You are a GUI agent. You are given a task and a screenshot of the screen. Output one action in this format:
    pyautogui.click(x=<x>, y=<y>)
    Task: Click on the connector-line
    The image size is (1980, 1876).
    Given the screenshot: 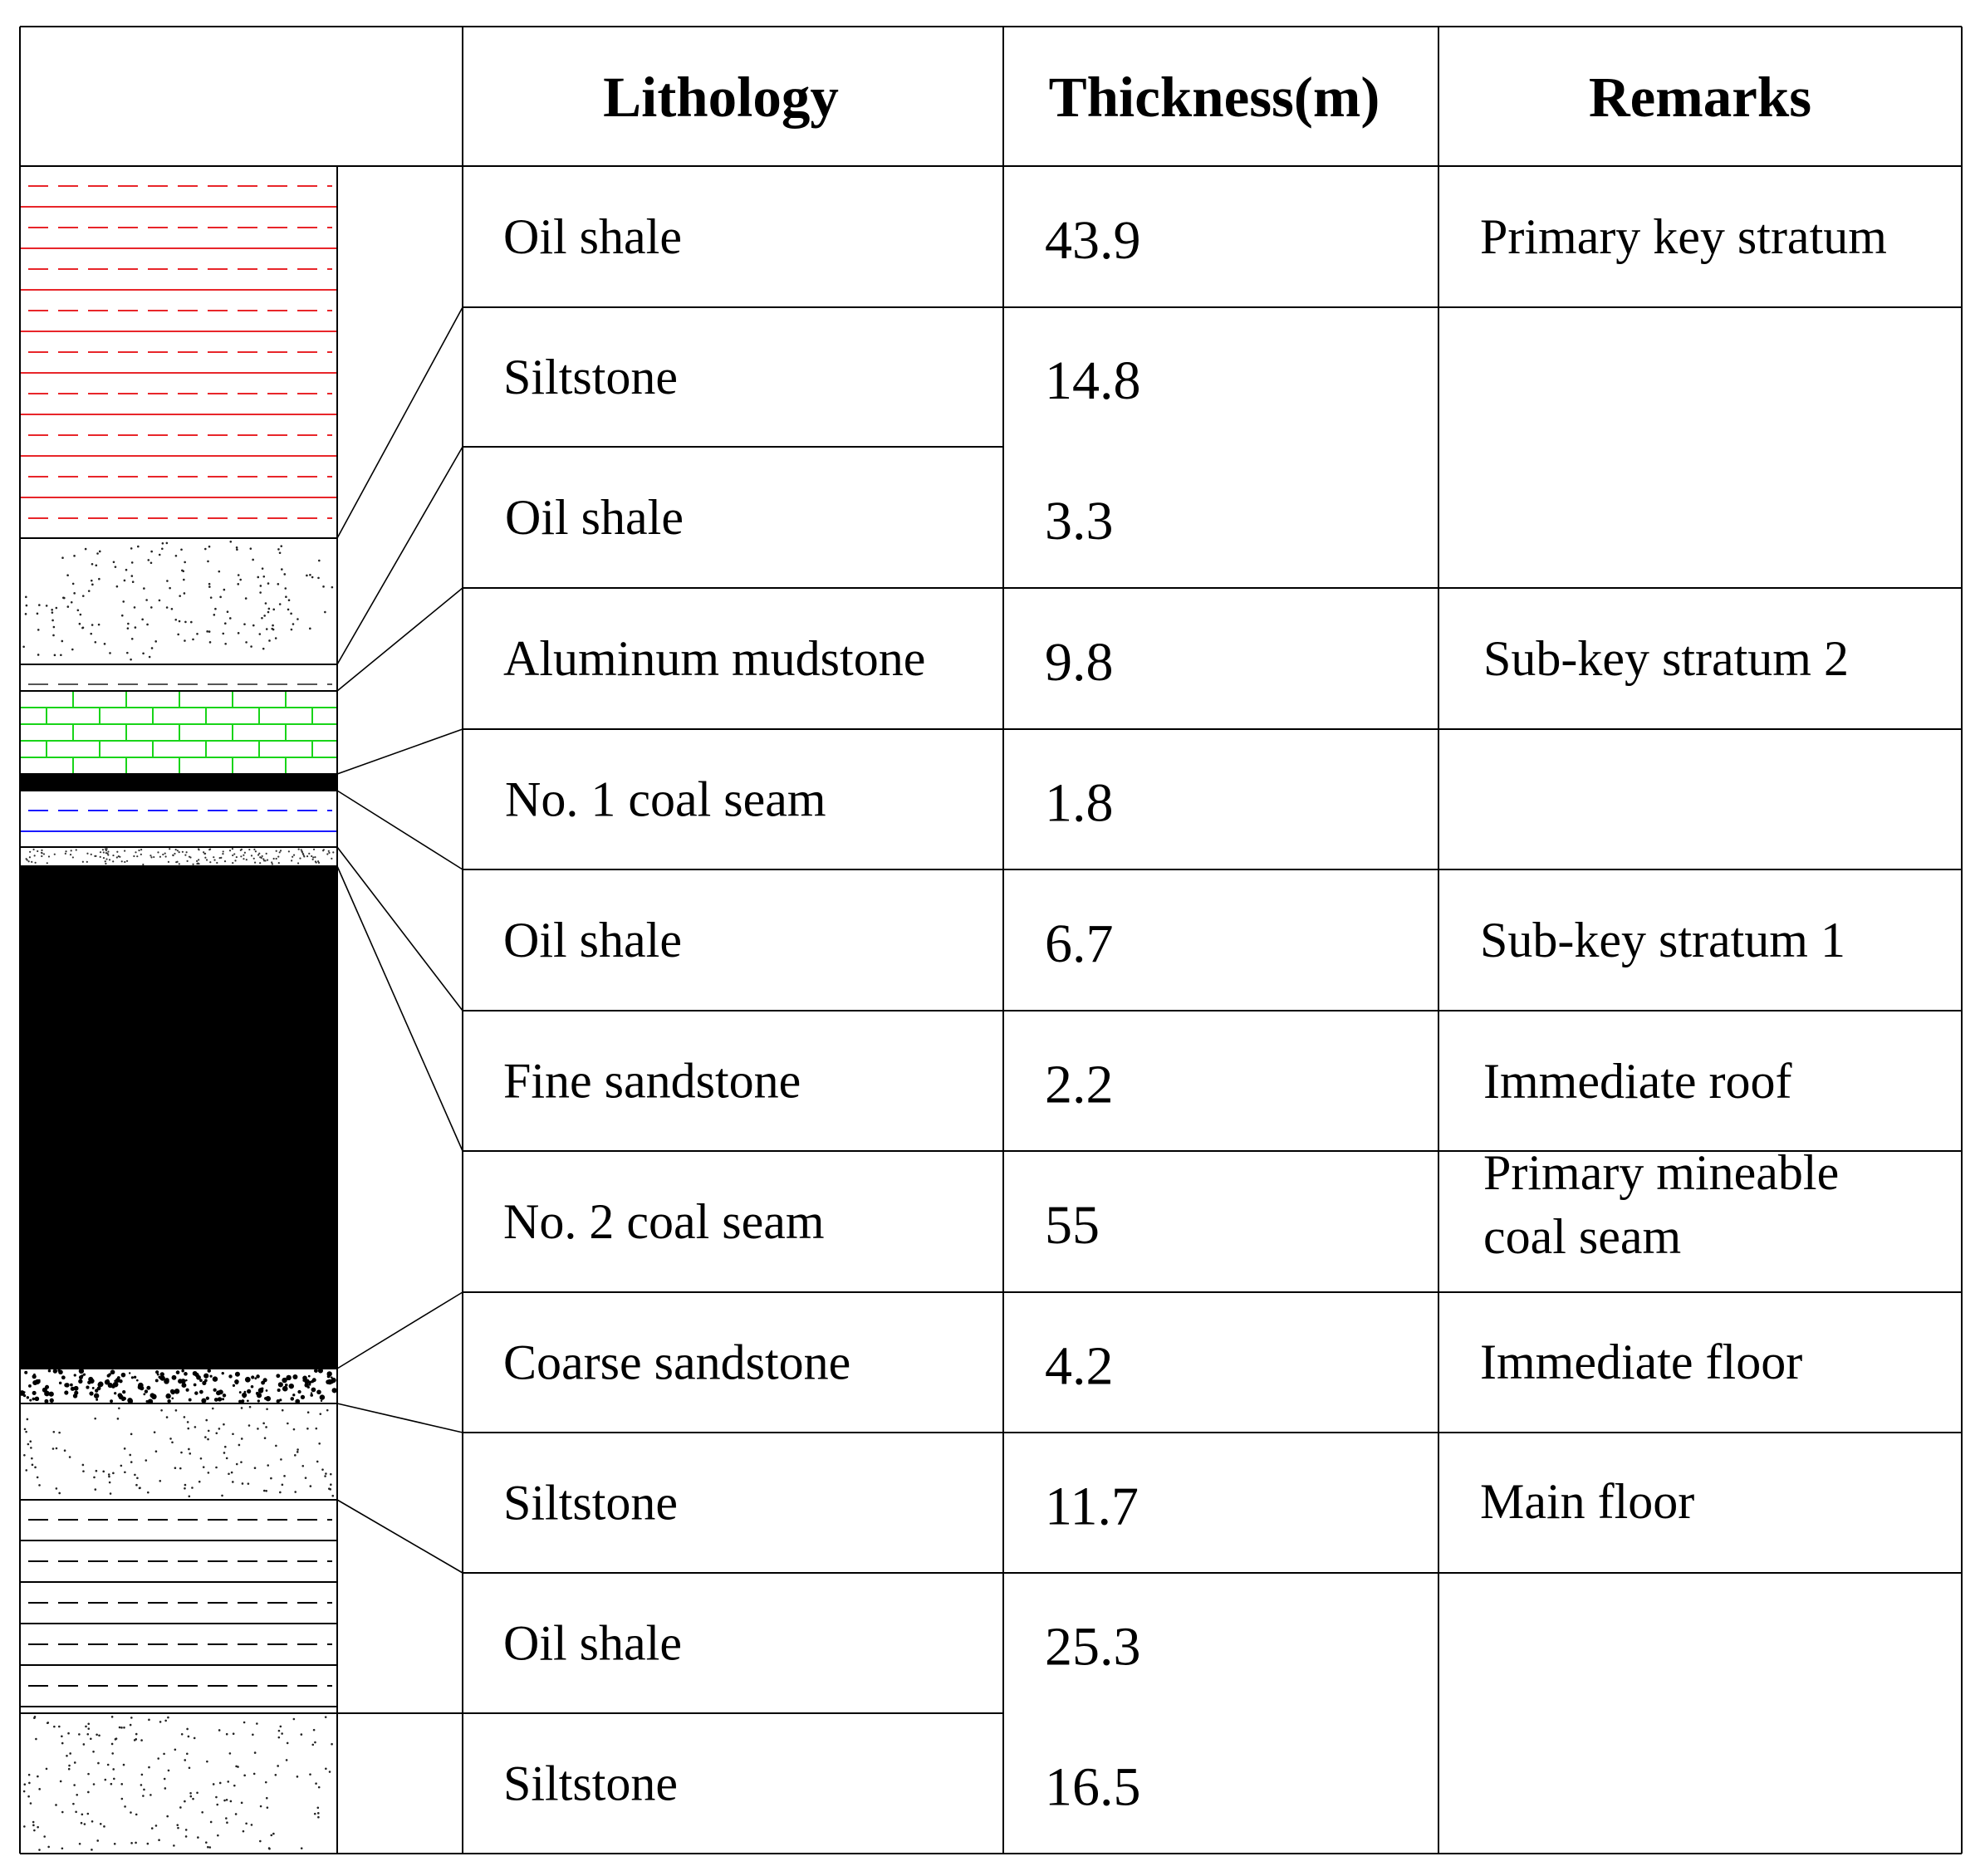 What is the action you would take?
    pyautogui.click(x=399, y=639)
    